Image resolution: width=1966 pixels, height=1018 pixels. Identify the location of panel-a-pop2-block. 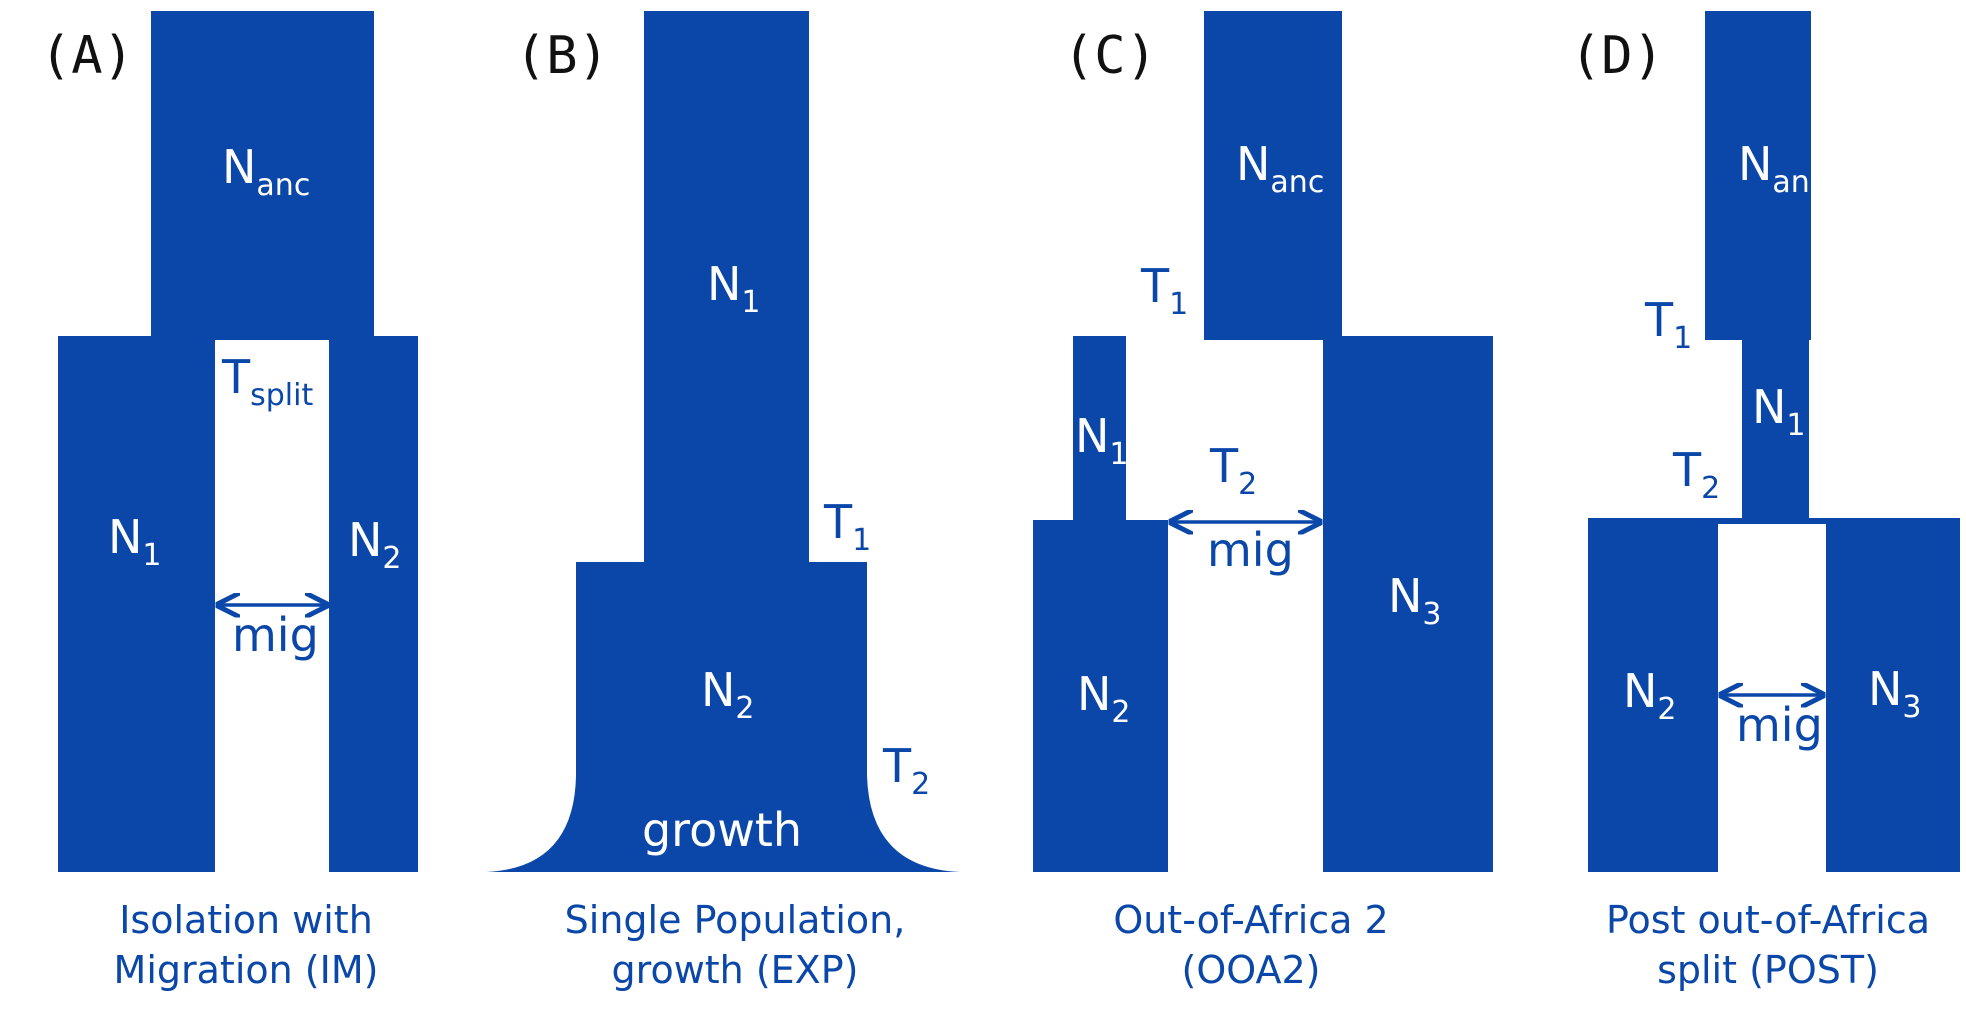
(373, 604).